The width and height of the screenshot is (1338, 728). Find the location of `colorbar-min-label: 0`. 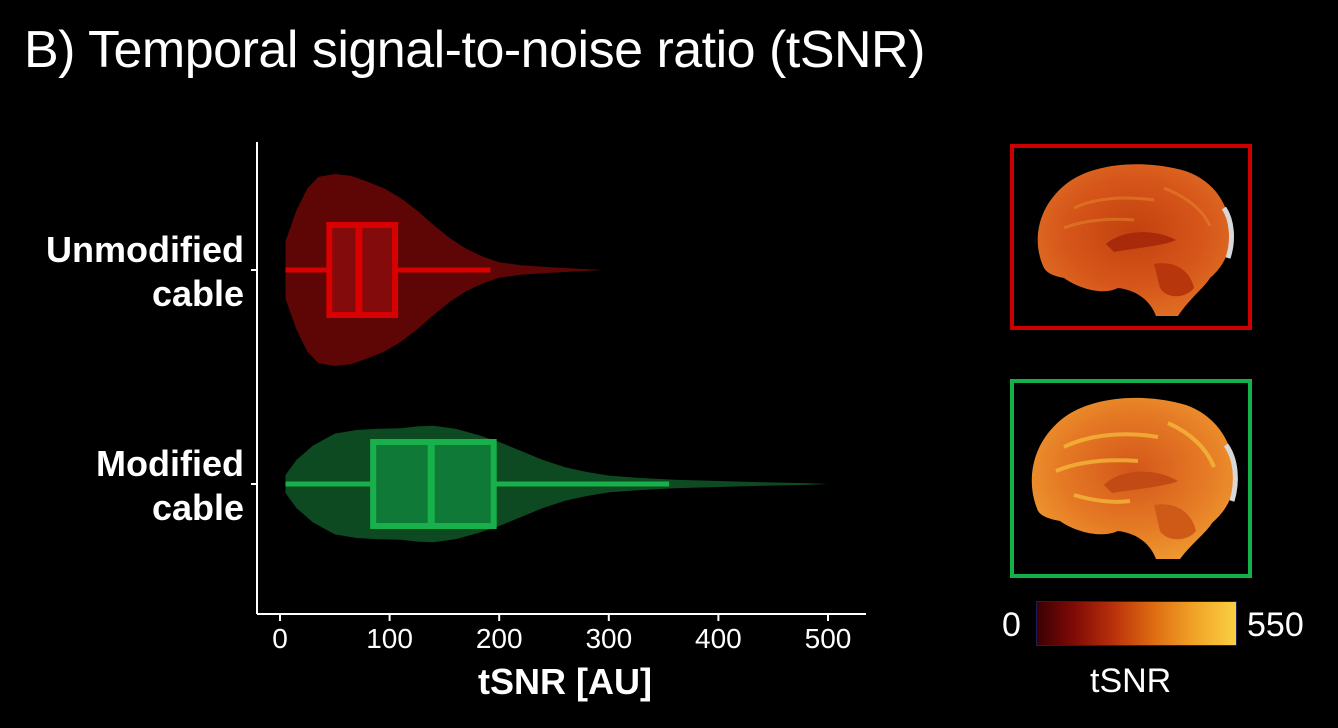

colorbar-min-label: 0 is located at coordinates (1011, 625).